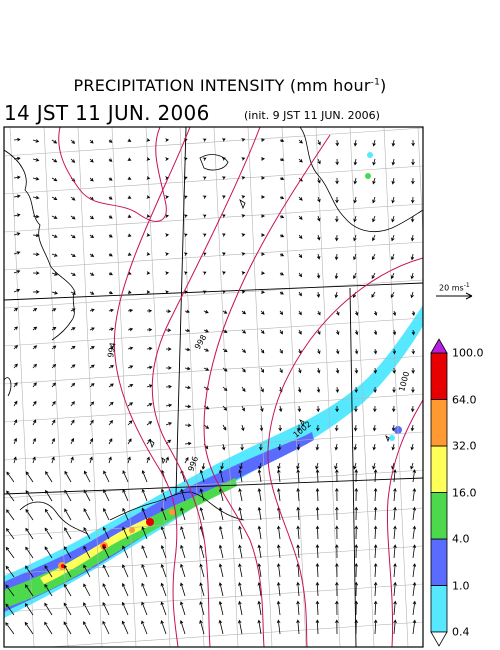 This screenshot has width=500, height=650. I want to click on precip-cell, so click(132, 530).